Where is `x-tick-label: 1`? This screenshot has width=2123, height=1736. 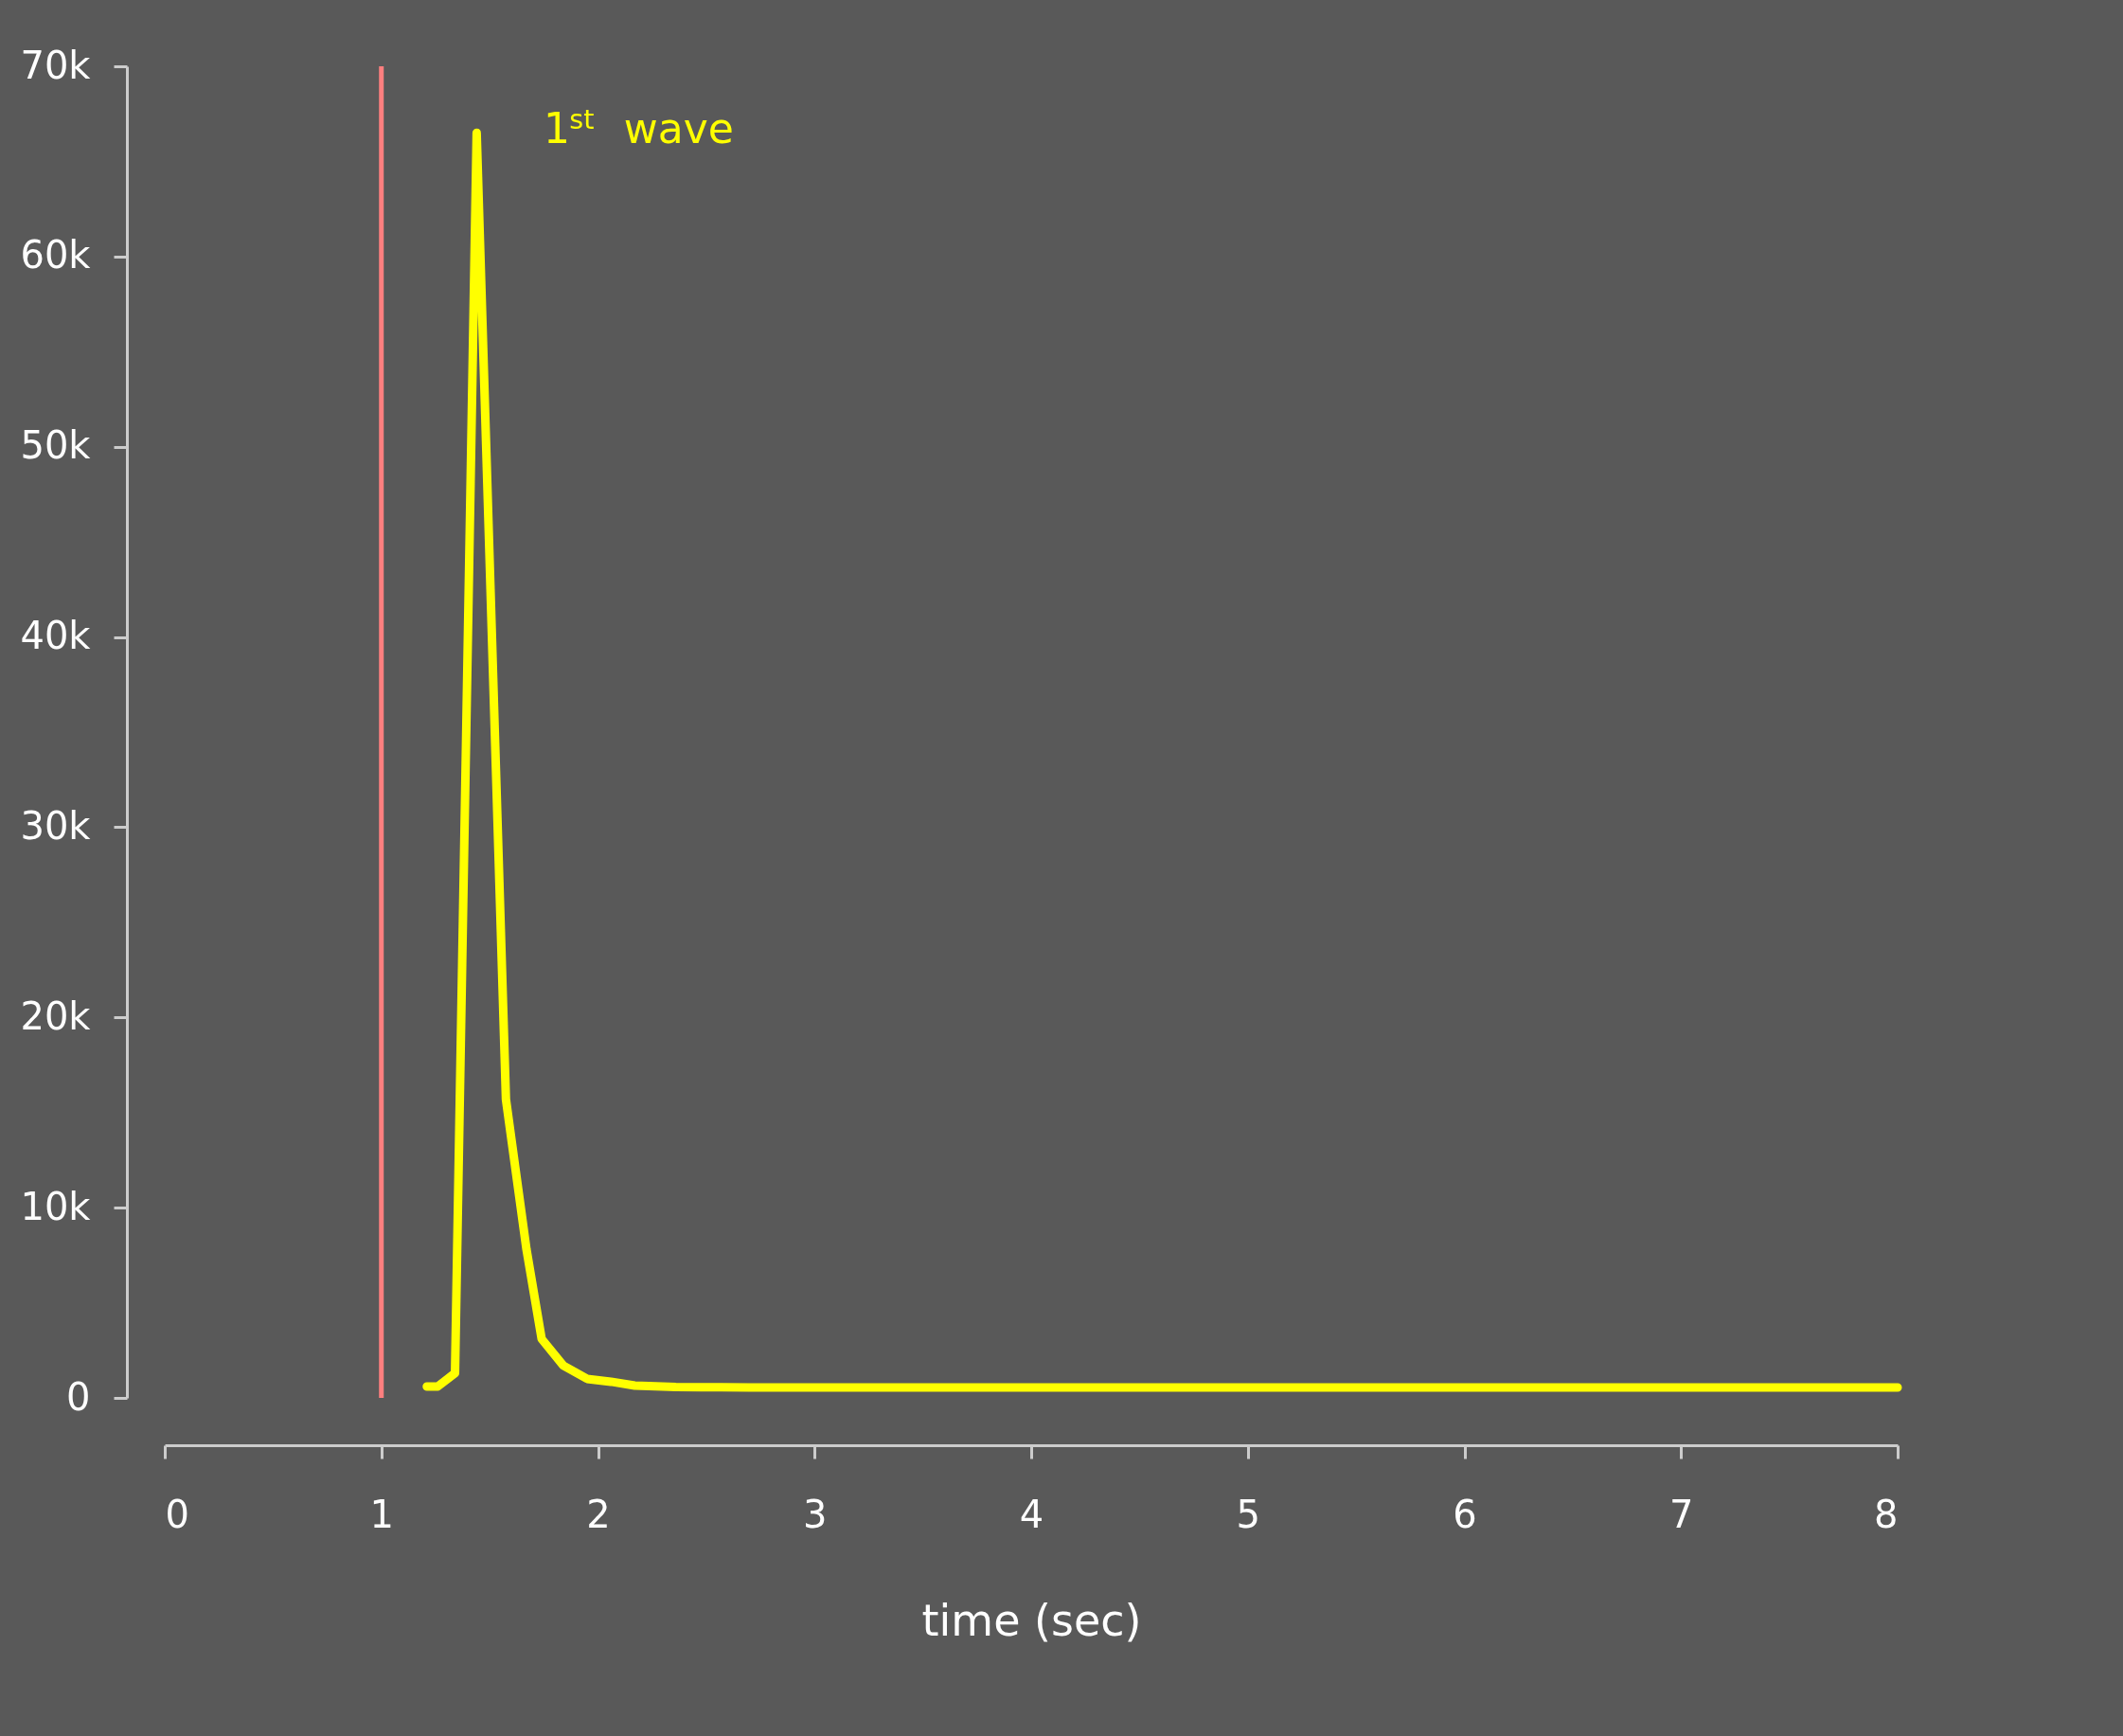 x-tick-label: 1 is located at coordinates (381, 1514).